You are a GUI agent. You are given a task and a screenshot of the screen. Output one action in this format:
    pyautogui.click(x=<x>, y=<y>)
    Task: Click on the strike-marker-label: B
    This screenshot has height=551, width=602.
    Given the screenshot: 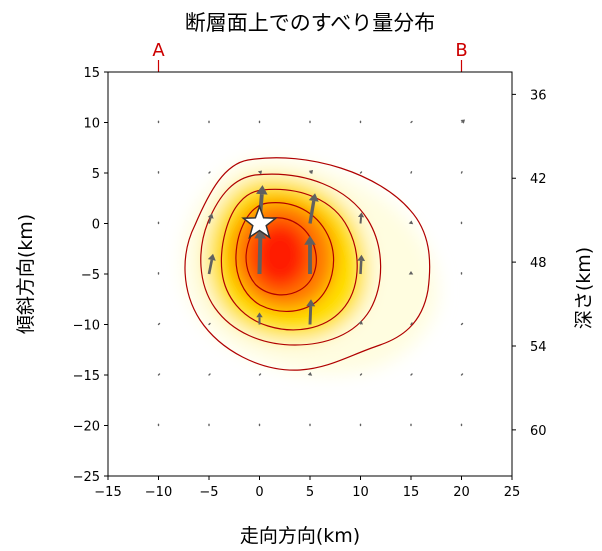 What is the action you would take?
    pyautogui.click(x=461, y=50)
    